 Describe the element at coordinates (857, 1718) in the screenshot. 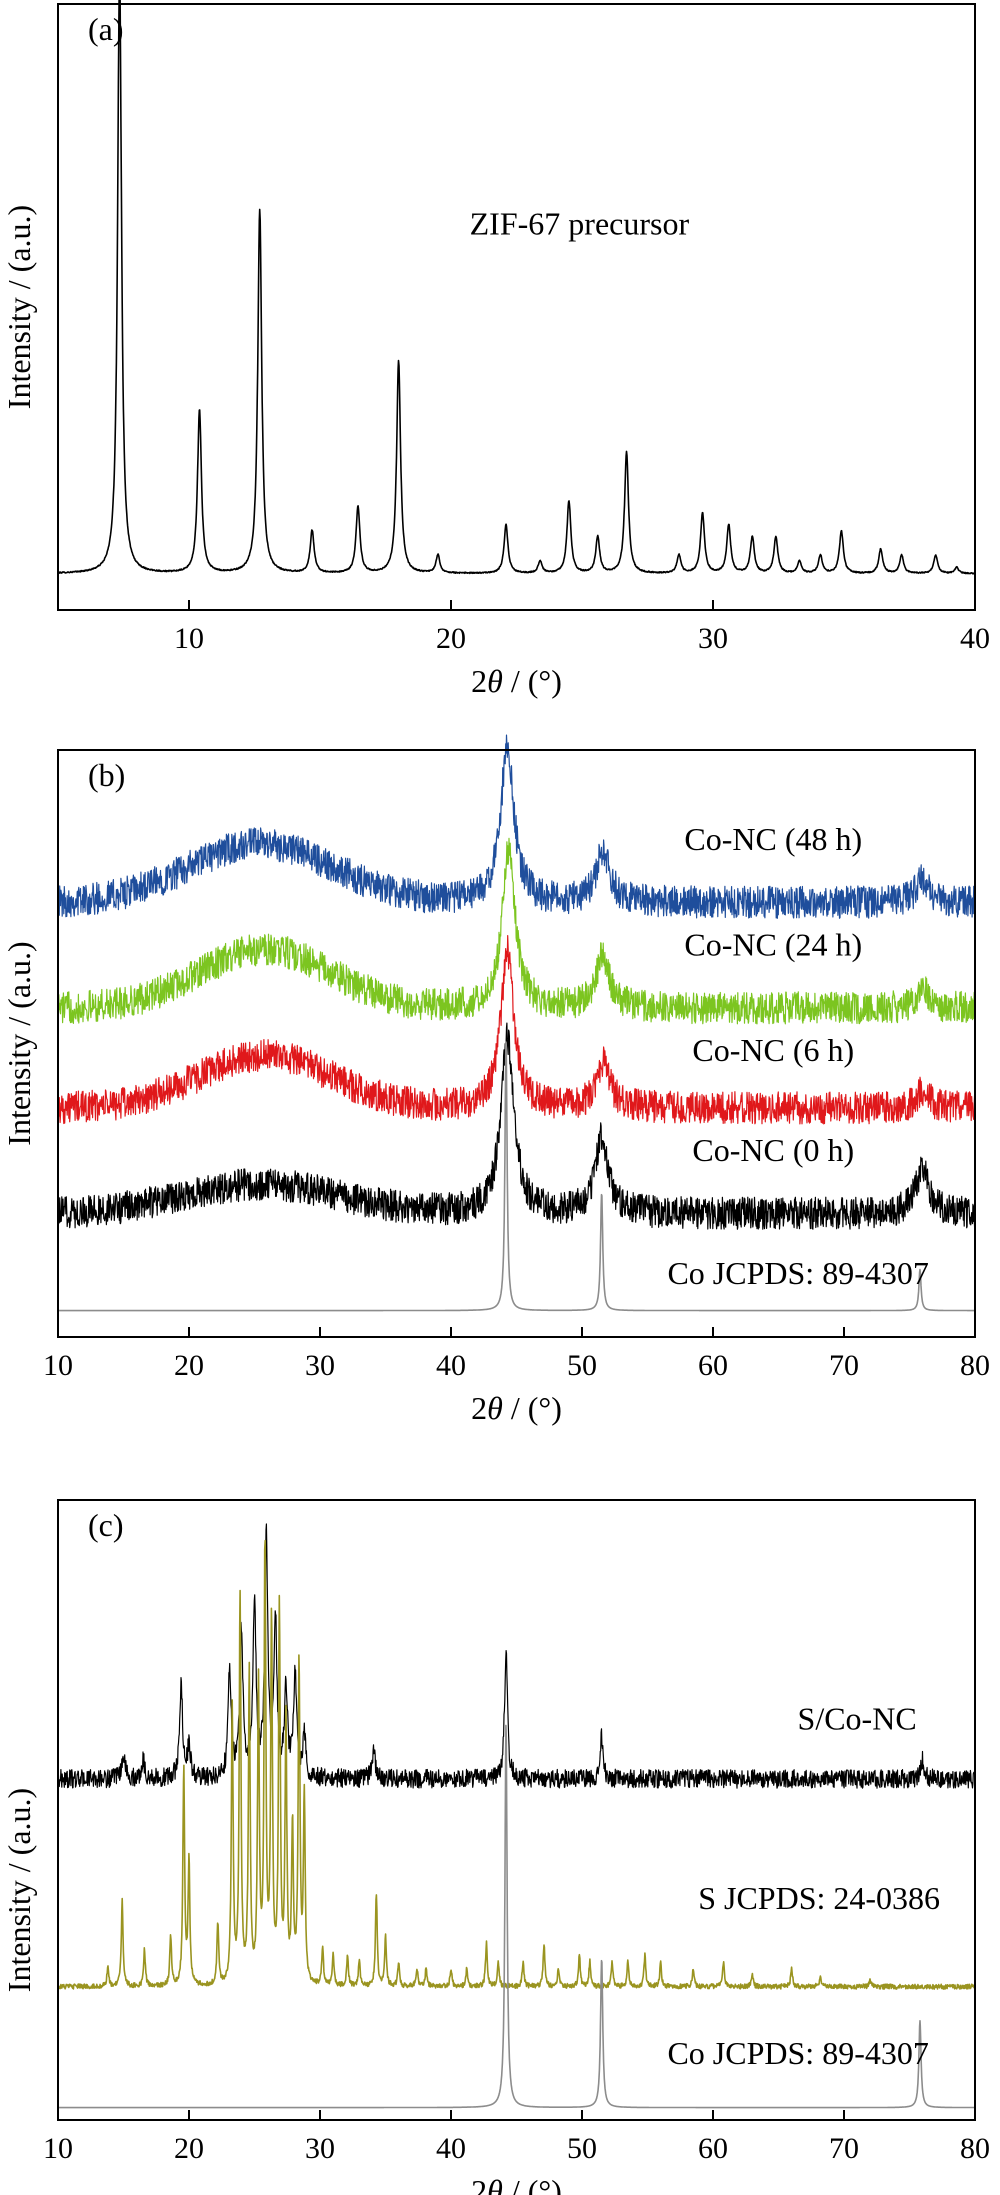

I see `series-annotation: S/Co-NC` at that location.